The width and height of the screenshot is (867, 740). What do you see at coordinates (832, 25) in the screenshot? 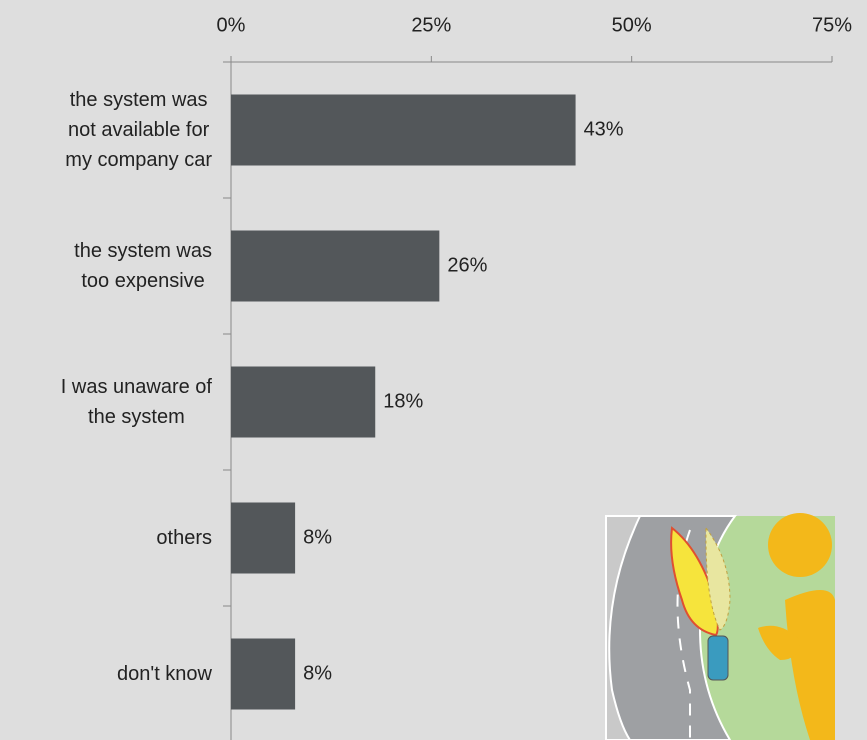
I see `x-tick-label: 75%` at bounding box center [832, 25].